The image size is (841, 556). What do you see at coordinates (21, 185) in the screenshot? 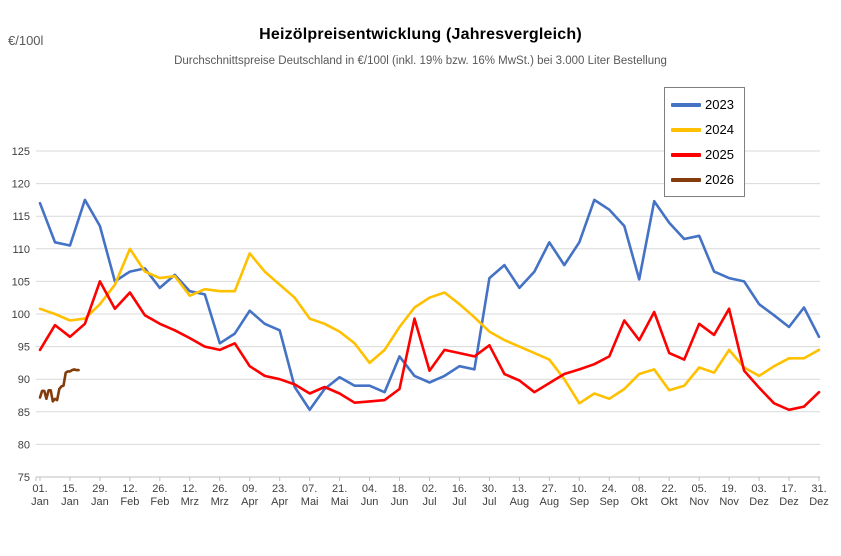
I see `svg-text: 120` at bounding box center [21, 185].